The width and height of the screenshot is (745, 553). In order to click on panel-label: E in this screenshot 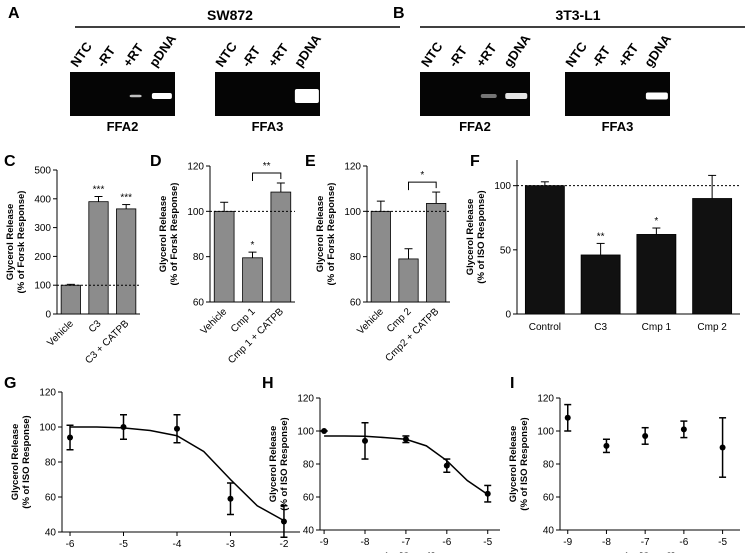, I will do `click(310, 161)`.